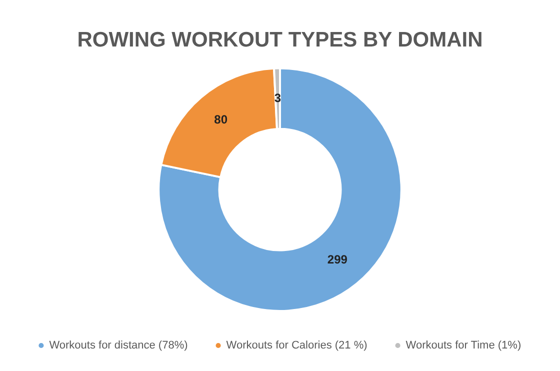 This screenshot has height=371, width=560. What do you see at coordinates (278, 97) in the screenshot?
I see `data-label: 3` at bounding box center [278, 97].